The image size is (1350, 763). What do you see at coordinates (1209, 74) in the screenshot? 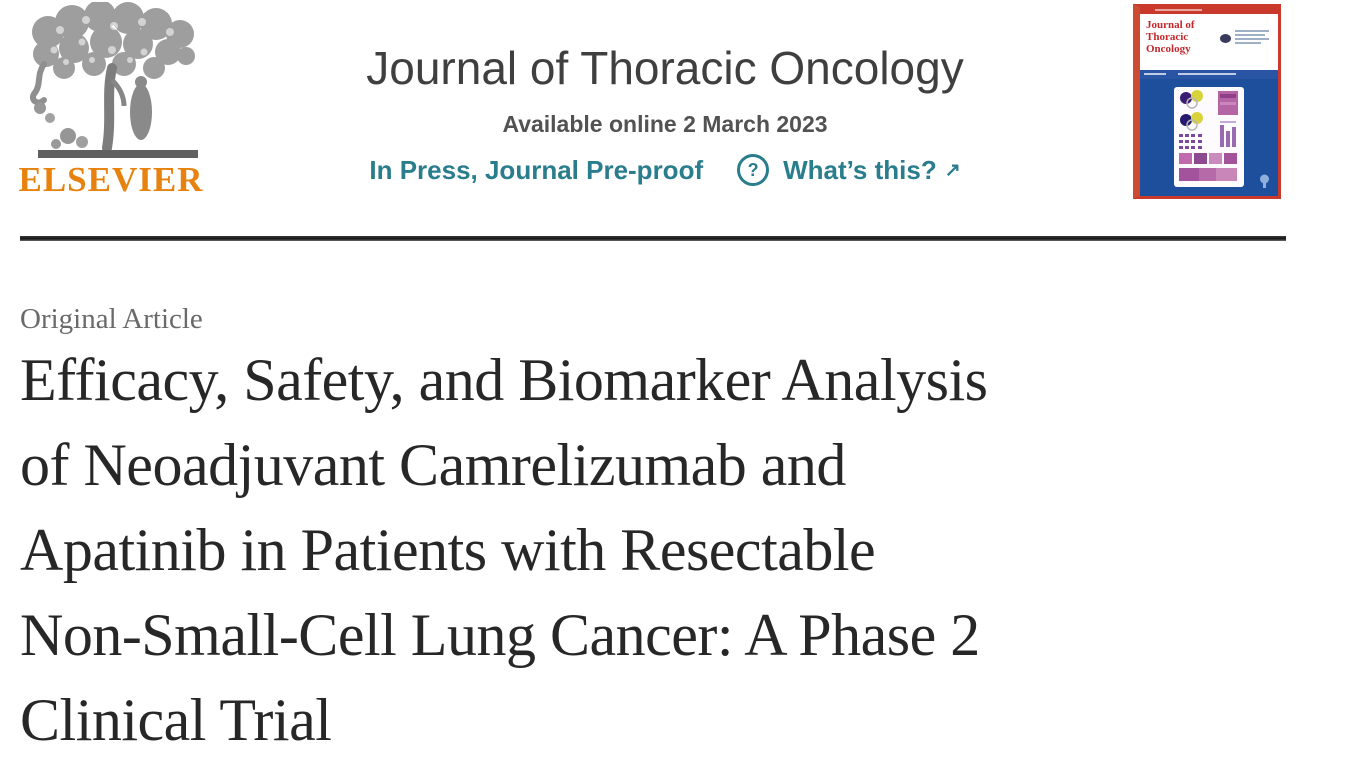
I see `cover-issue-band` at bounding box center [1209, 74].